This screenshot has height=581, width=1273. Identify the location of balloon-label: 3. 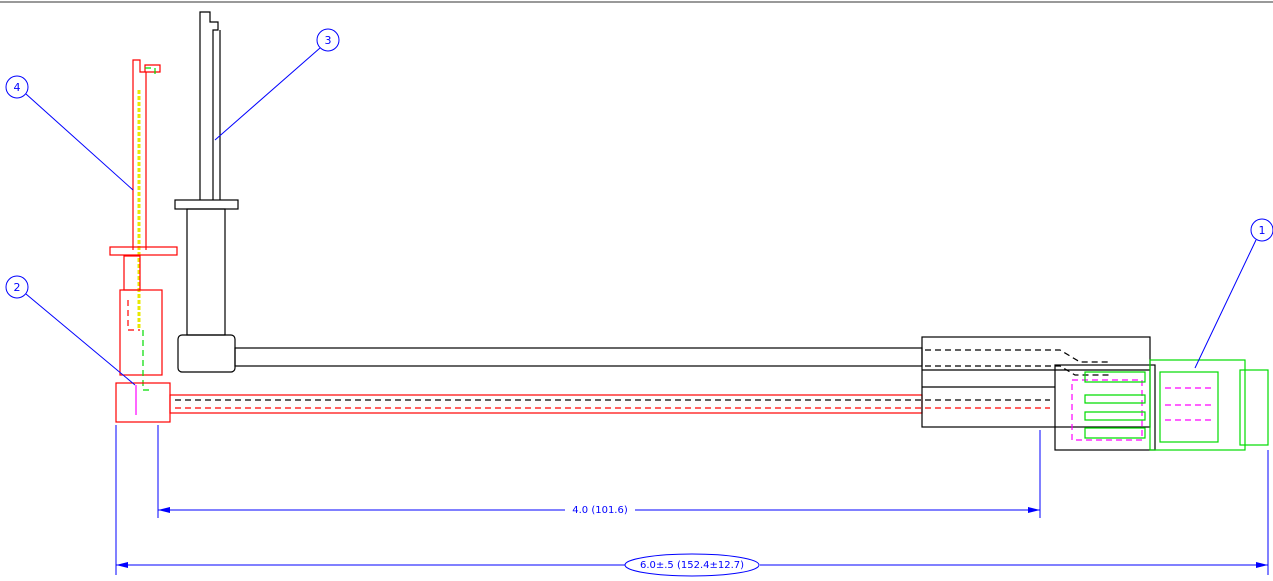
(328, 40).